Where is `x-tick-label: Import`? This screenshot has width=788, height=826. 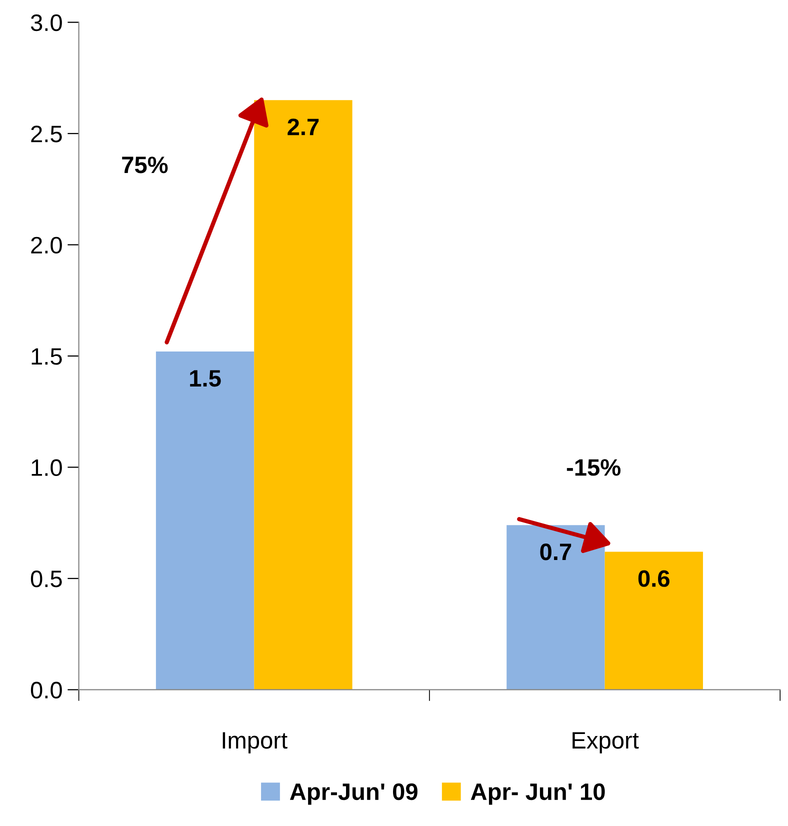
x-tick-label: Import is located at coordinates (255, 743).